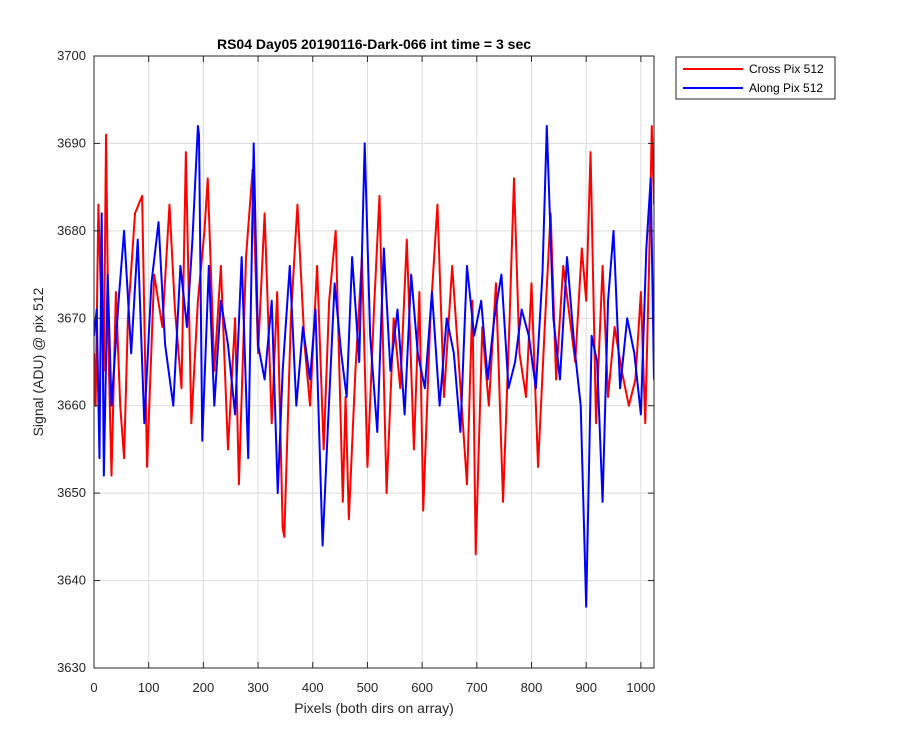 This screenshot has width=900, height=750. What do you see at coordinates (149, 687) in the screenshot?
I see `x-tick-label: 100` at bounding box center [149, 687].